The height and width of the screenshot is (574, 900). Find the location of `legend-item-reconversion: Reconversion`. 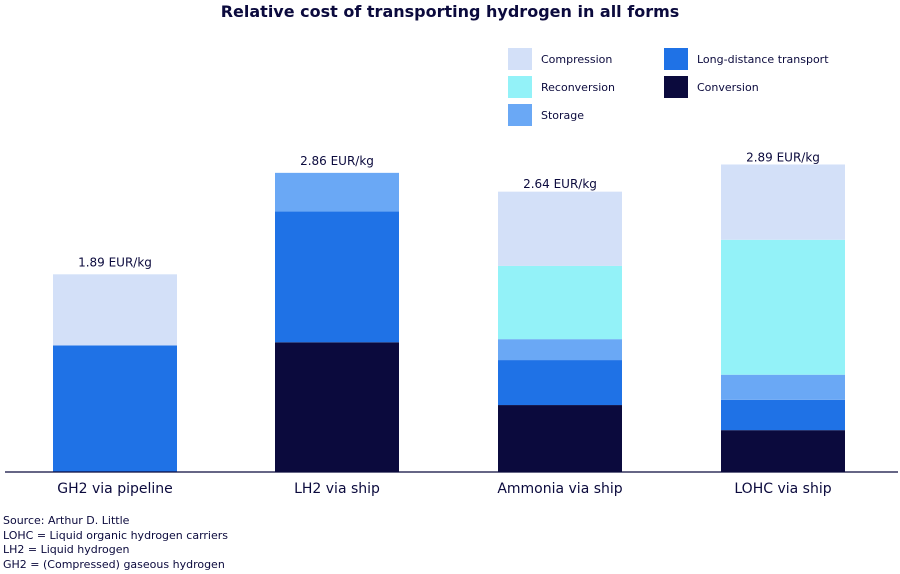

legend-item-reconversion: Reconversion is located at coordinates (561, 87).